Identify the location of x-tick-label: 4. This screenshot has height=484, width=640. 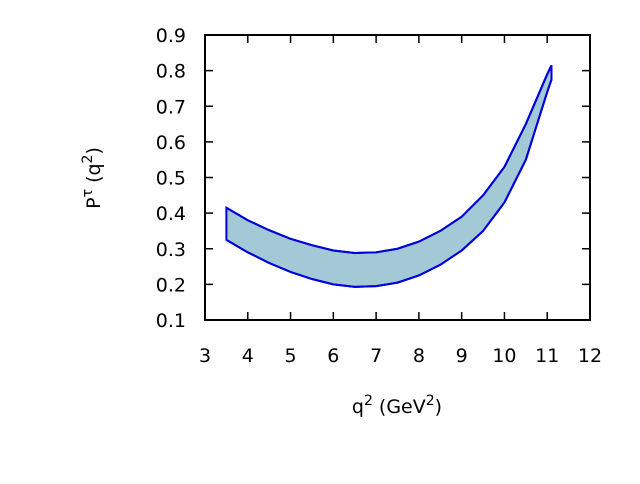
(248, 356).